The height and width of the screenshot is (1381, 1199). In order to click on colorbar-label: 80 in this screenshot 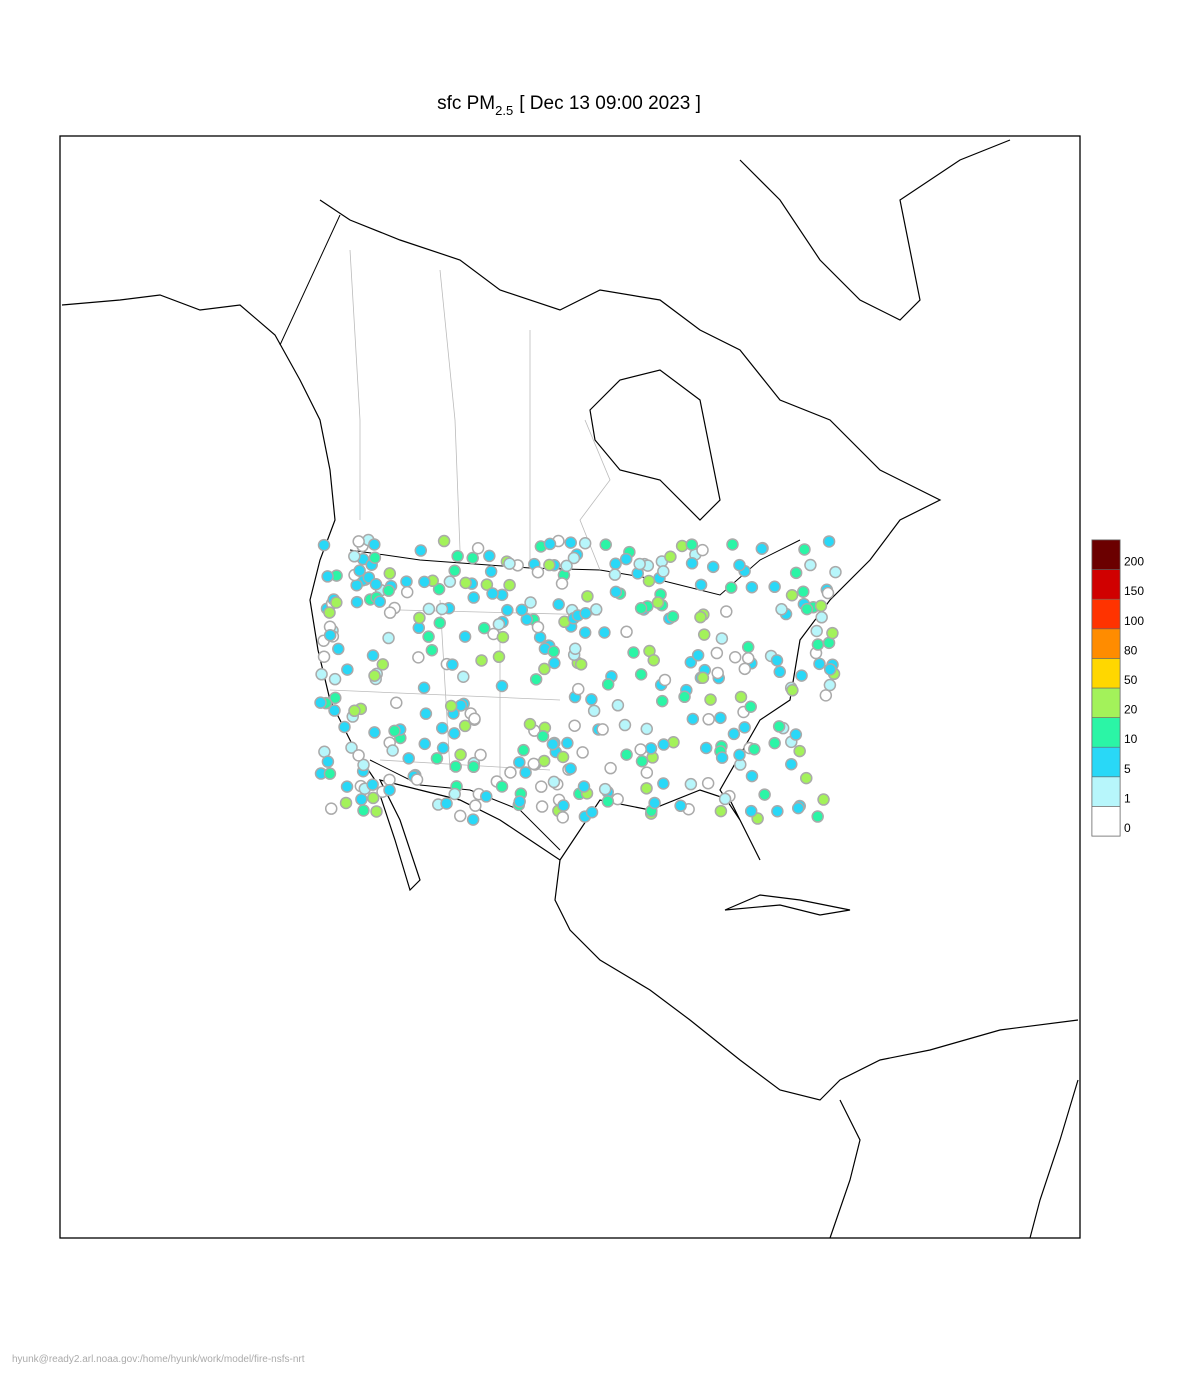, I will do `click(1131, 650)`.